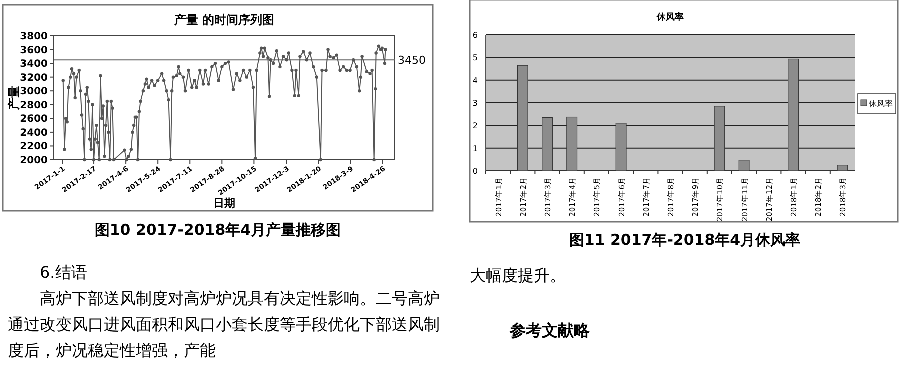 The image size is (900, 378). Describe the element at coordinates (225, 203) in the screenshot. I see `x-axis-title: 日期` at that location.